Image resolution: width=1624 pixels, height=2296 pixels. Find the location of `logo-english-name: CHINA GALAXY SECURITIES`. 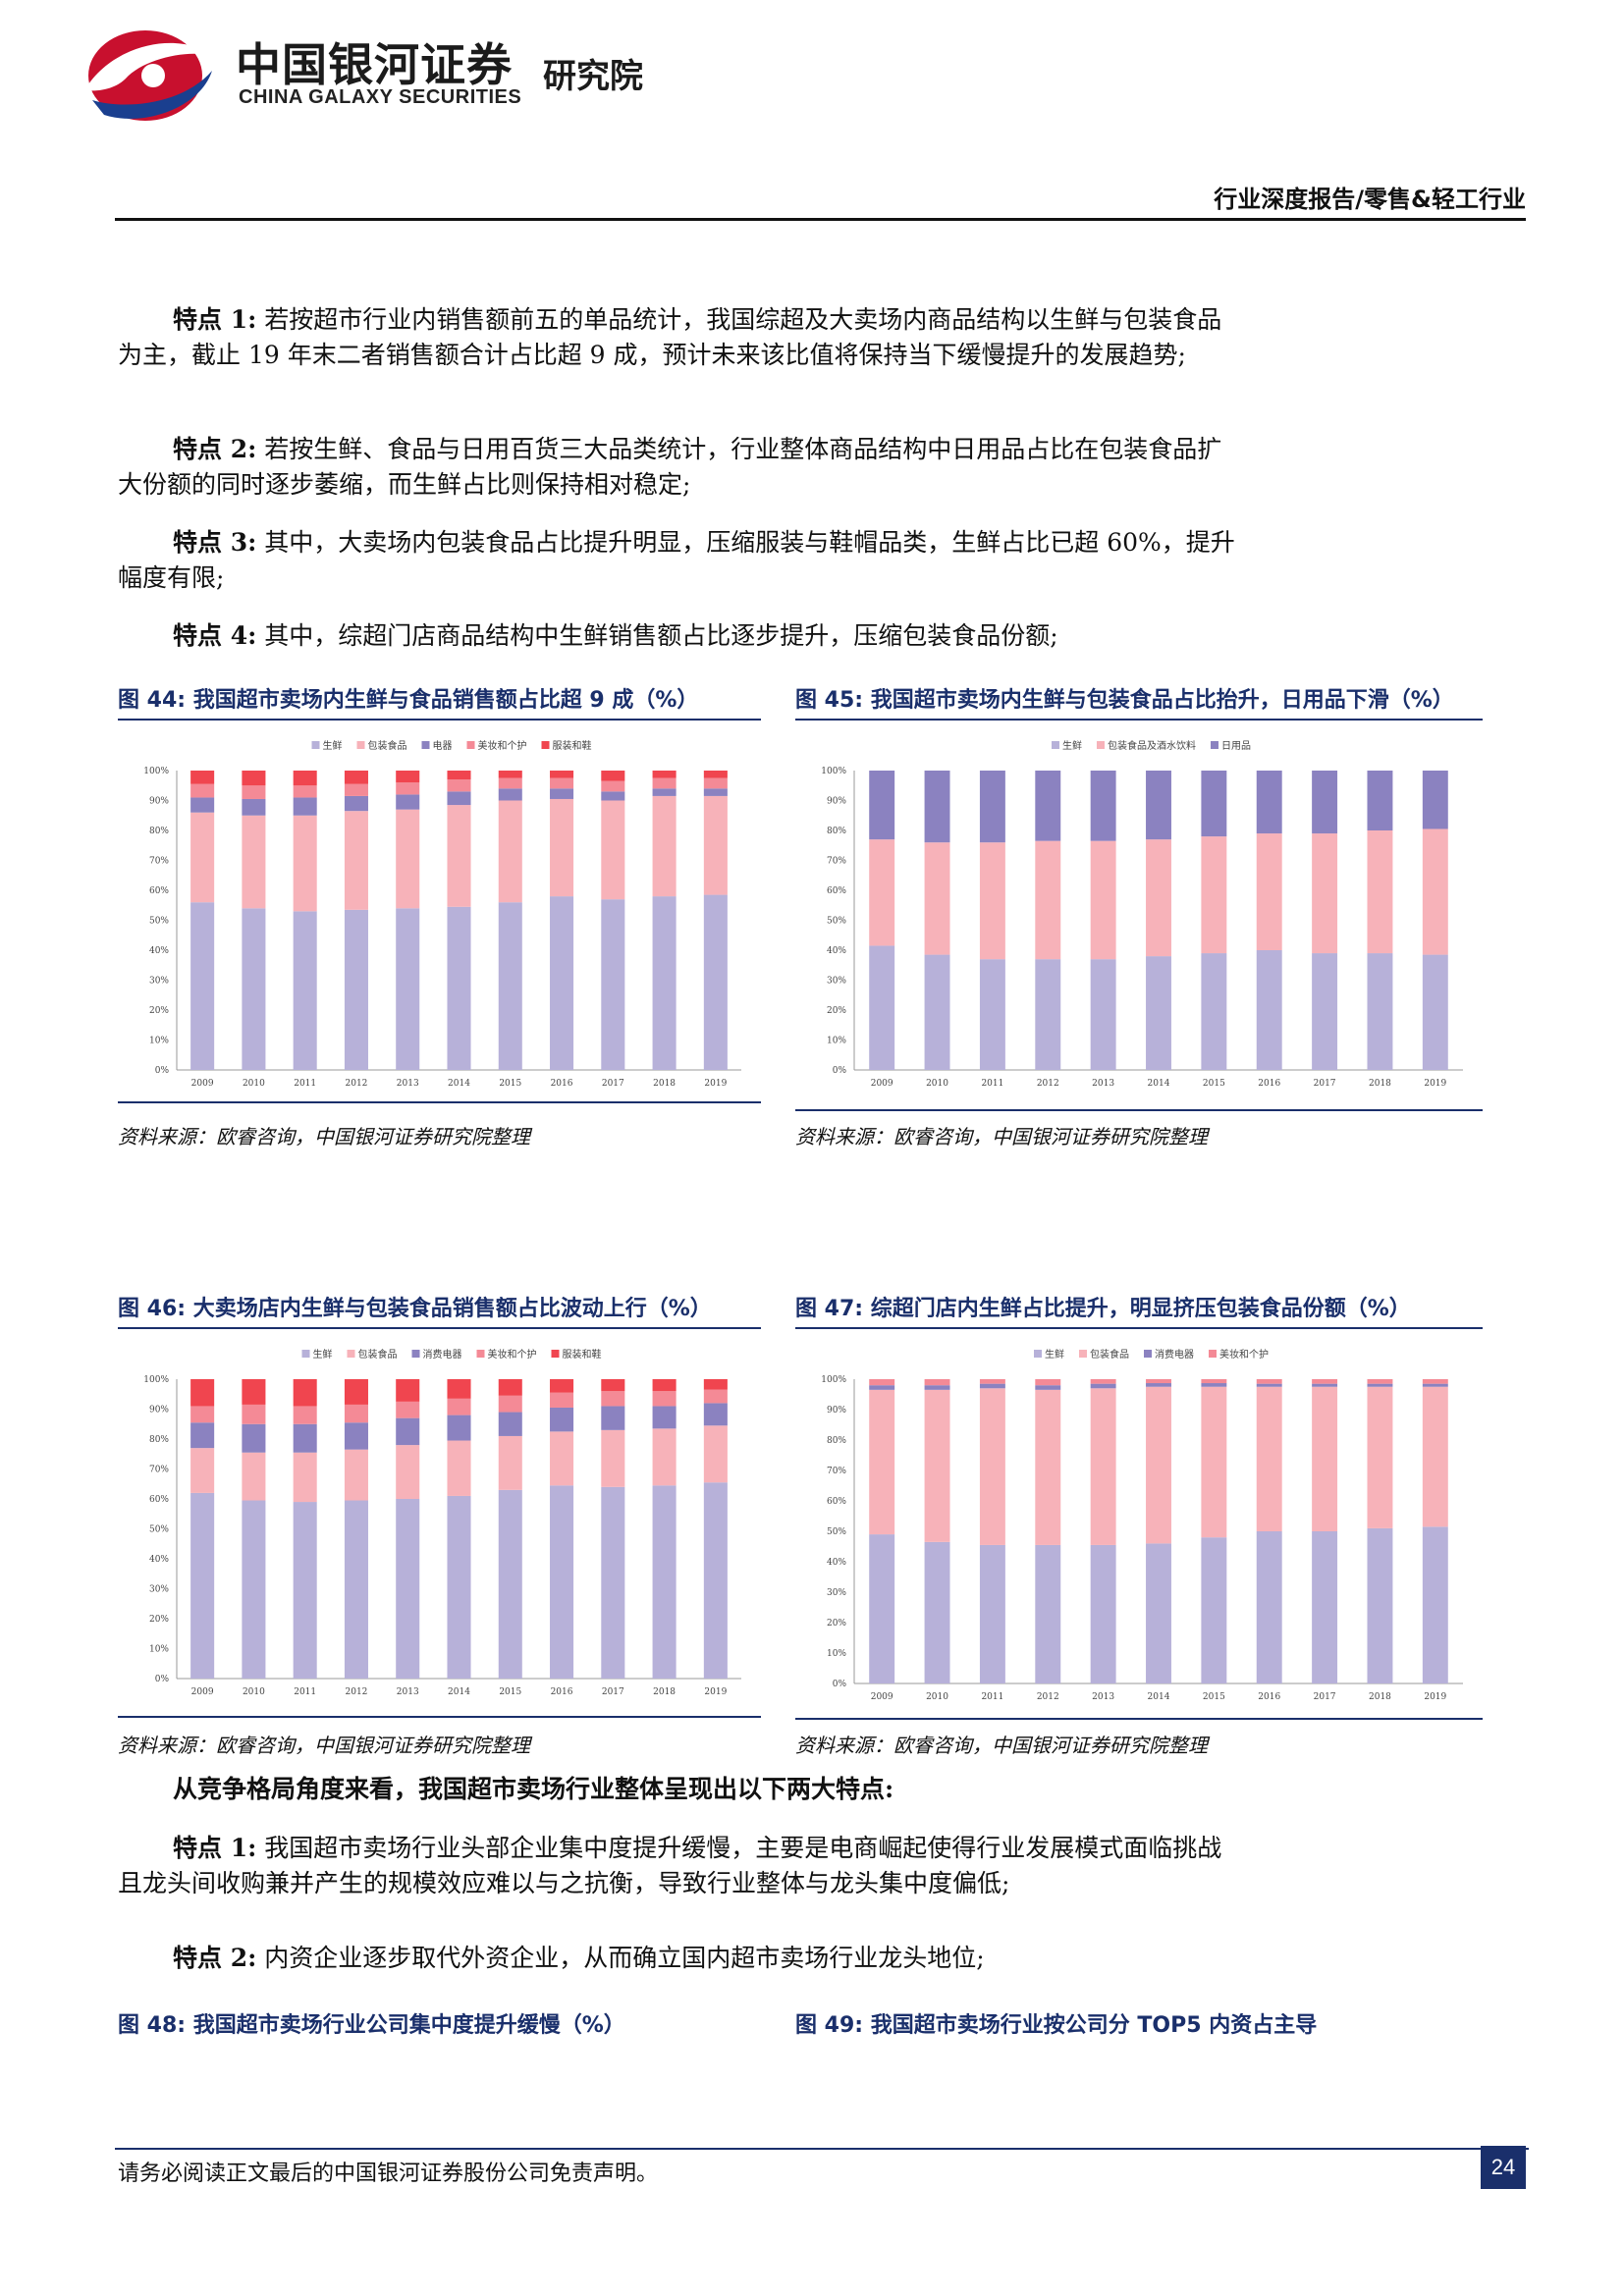

logo-english-name: CHINA GALAXY SECURITIES is located at coordinates (380, 97).